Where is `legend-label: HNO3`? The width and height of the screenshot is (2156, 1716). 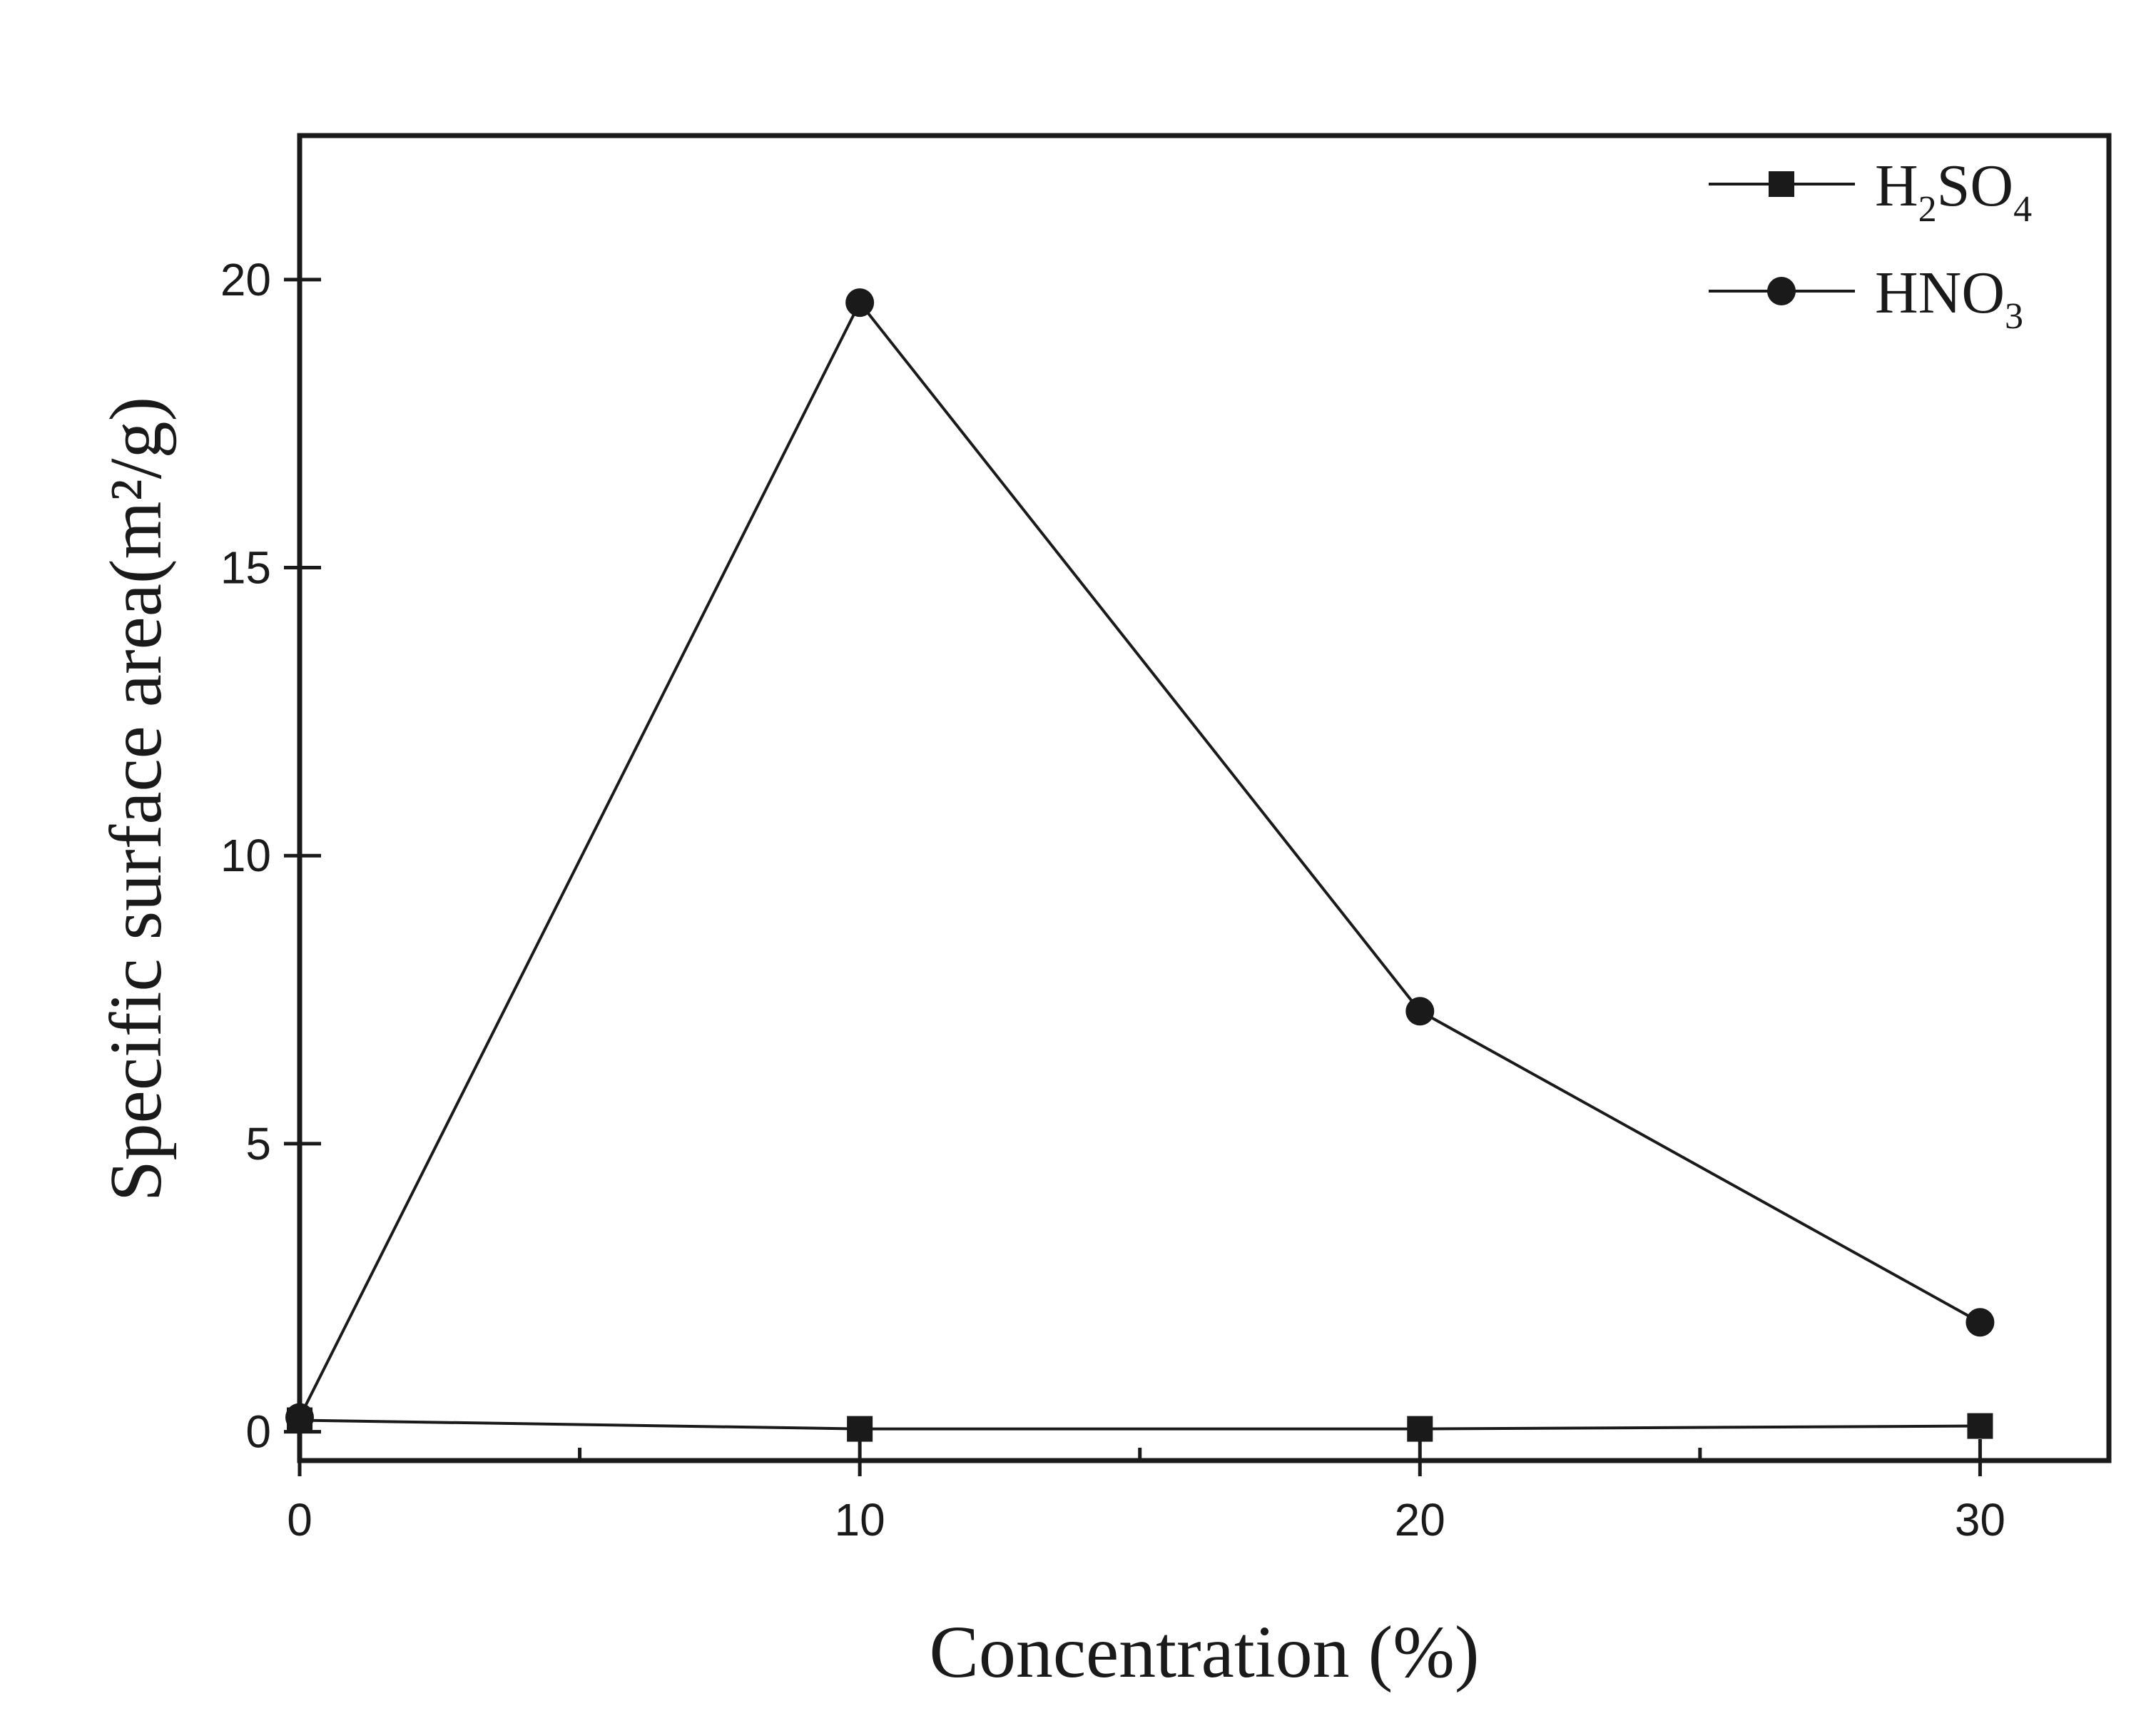 legend-label: HNO3 is located at coordinates (1949, 299).